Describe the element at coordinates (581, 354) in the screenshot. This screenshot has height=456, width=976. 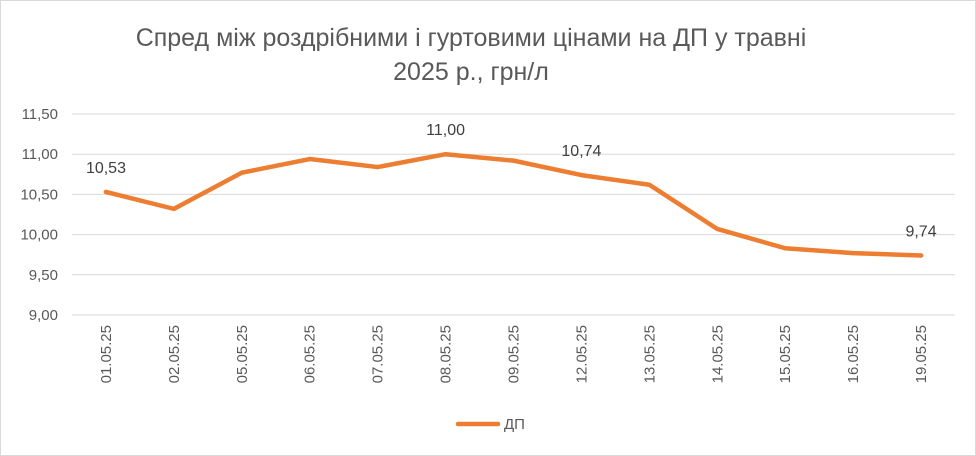
I see `x-tick-label: 12.05.25` at that location.